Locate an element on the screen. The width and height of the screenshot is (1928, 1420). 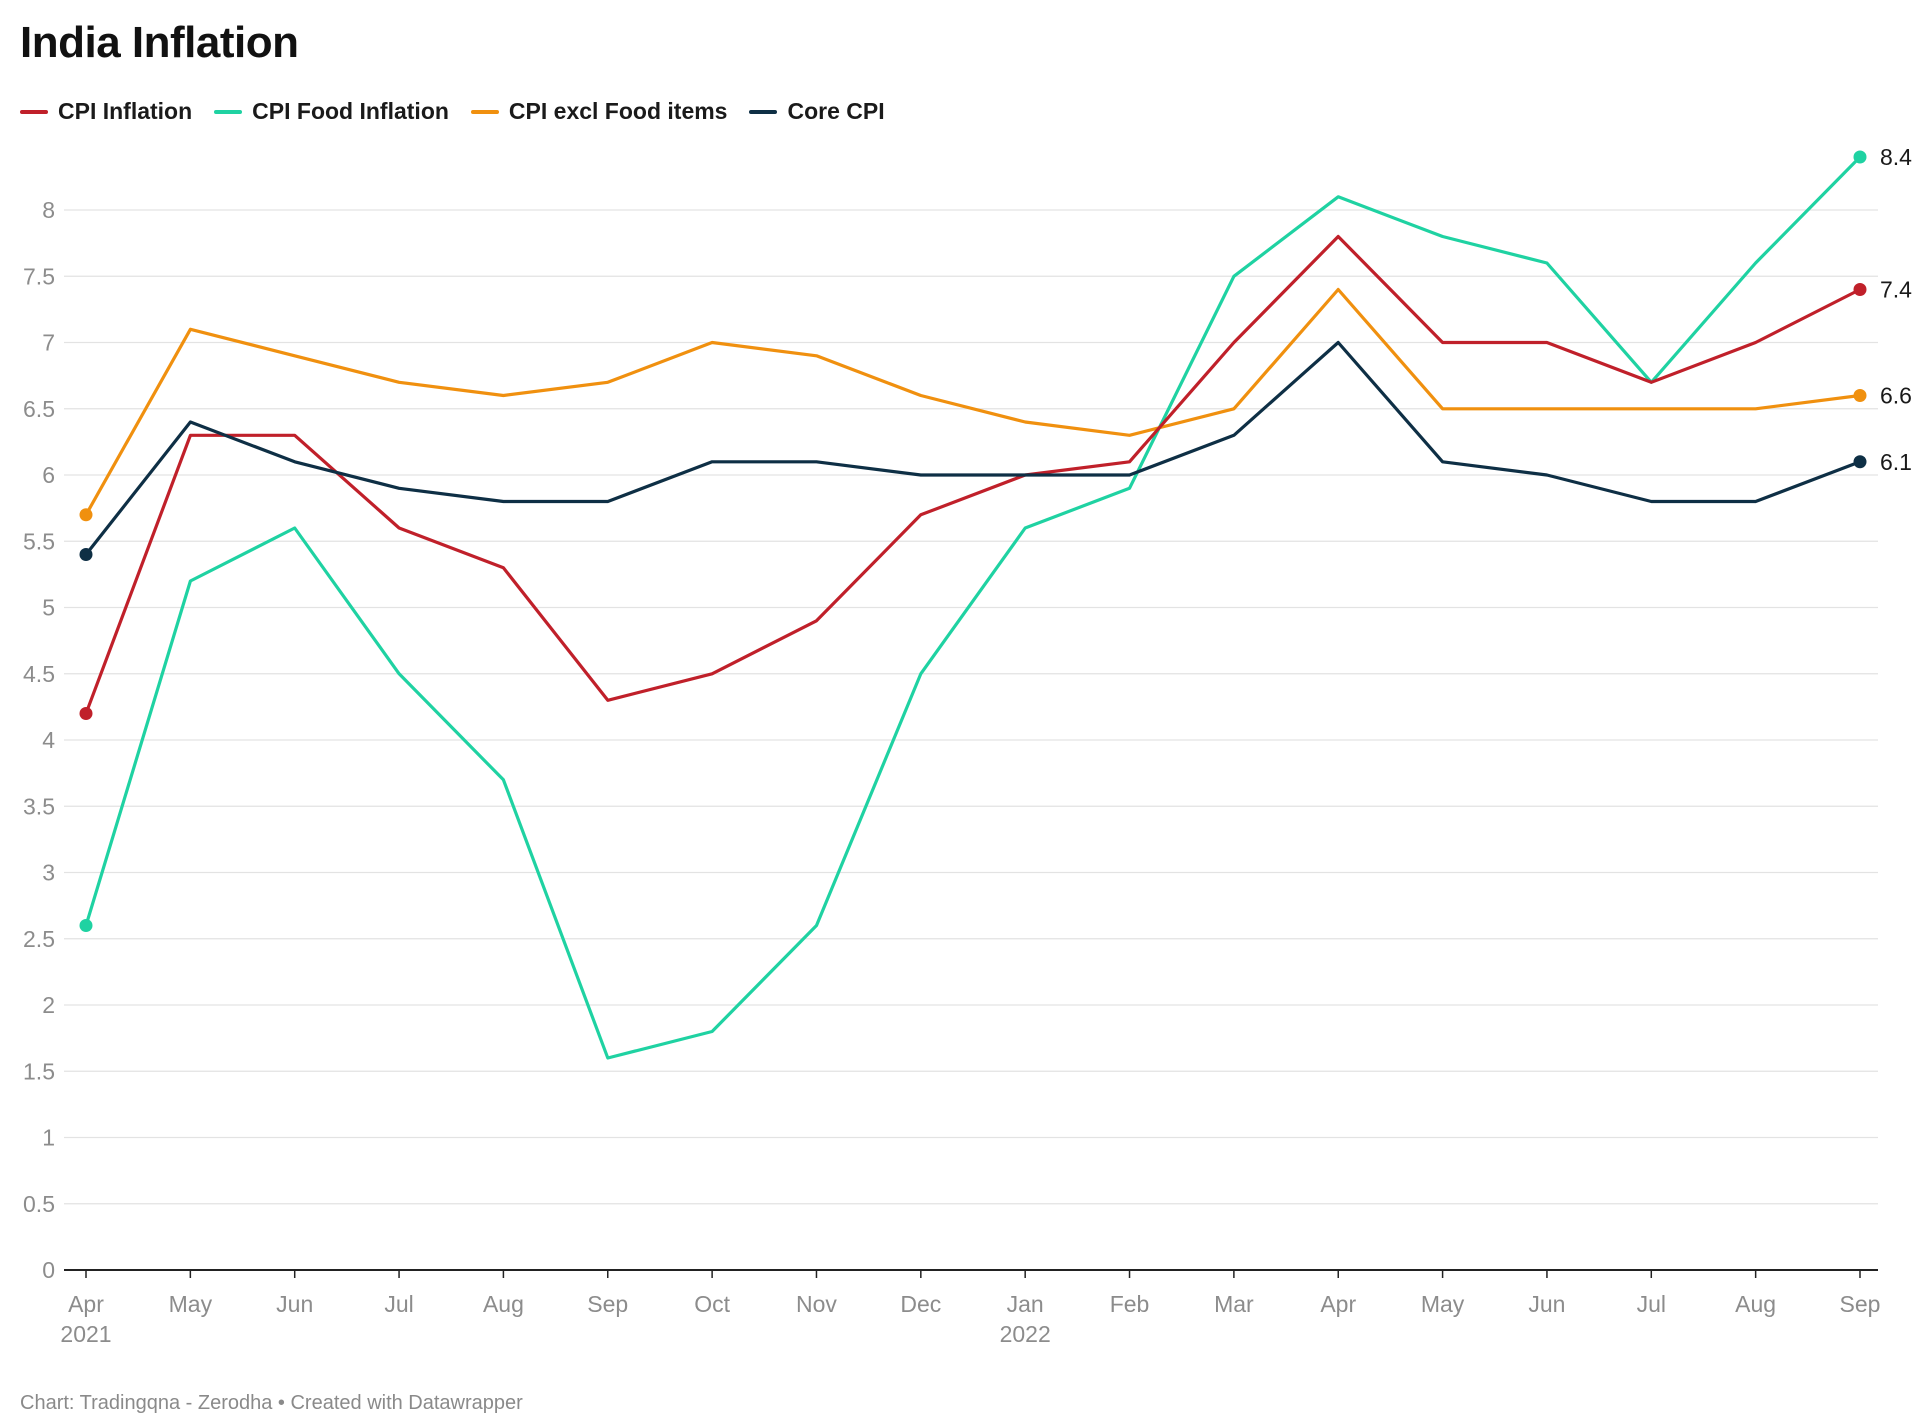
legend-item-core-cpi: Core CPI is located at coordinates (817, 111).